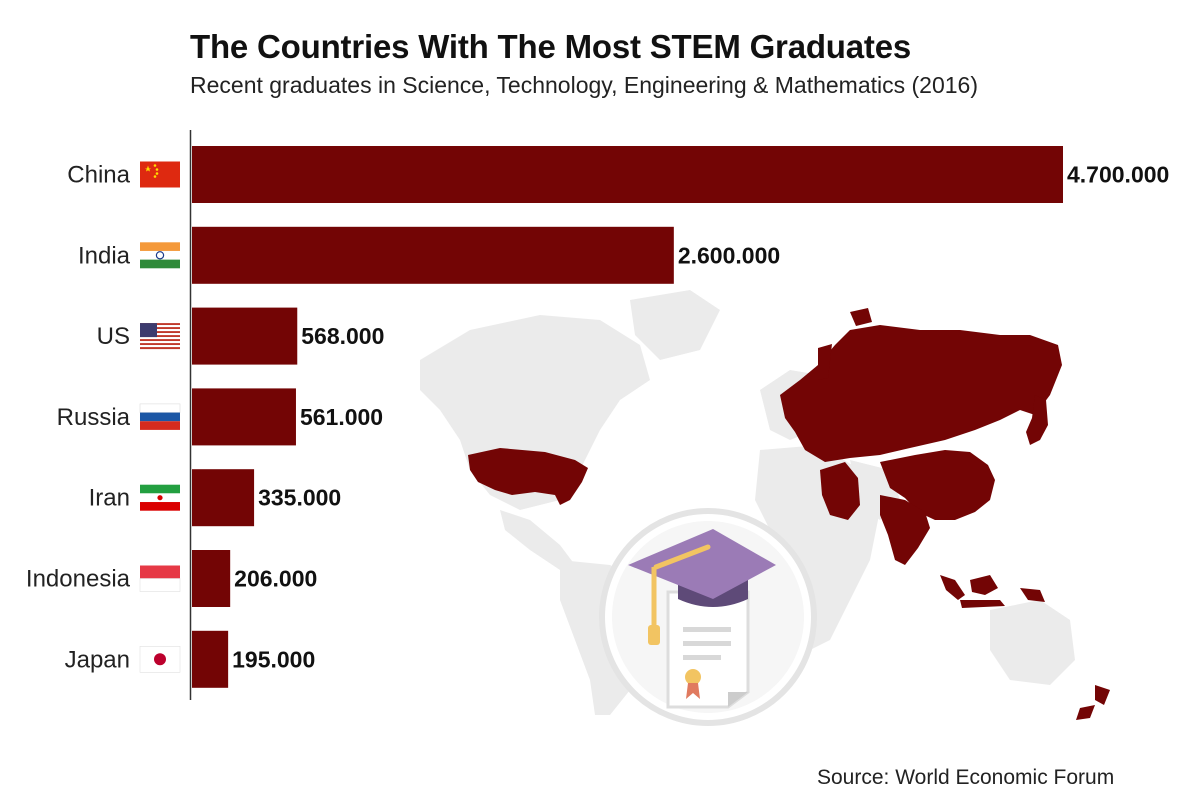 This screenshot has height=798, width=1200. What do you see at coordinates (299, 498) in the screenshot?
I see `value-label: 335.000` at bounding box center [299, 498].